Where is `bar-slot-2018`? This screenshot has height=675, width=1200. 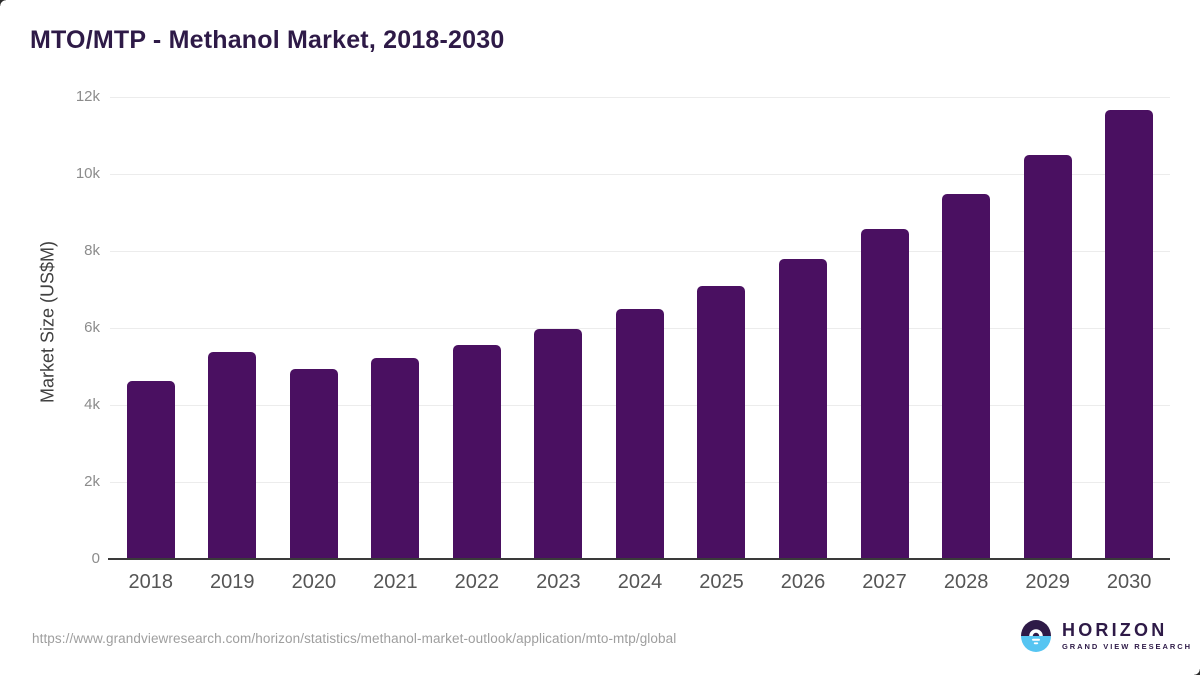
bar-slot-2018 is located at coordinates (151, 328).